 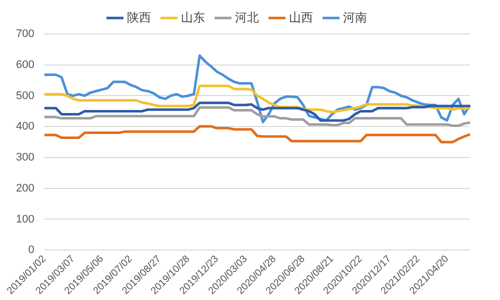 What do you see at coordinates (25, 34) in the screenshot?
I see `y-tick-label: 700` at bounding box center [25, 34].